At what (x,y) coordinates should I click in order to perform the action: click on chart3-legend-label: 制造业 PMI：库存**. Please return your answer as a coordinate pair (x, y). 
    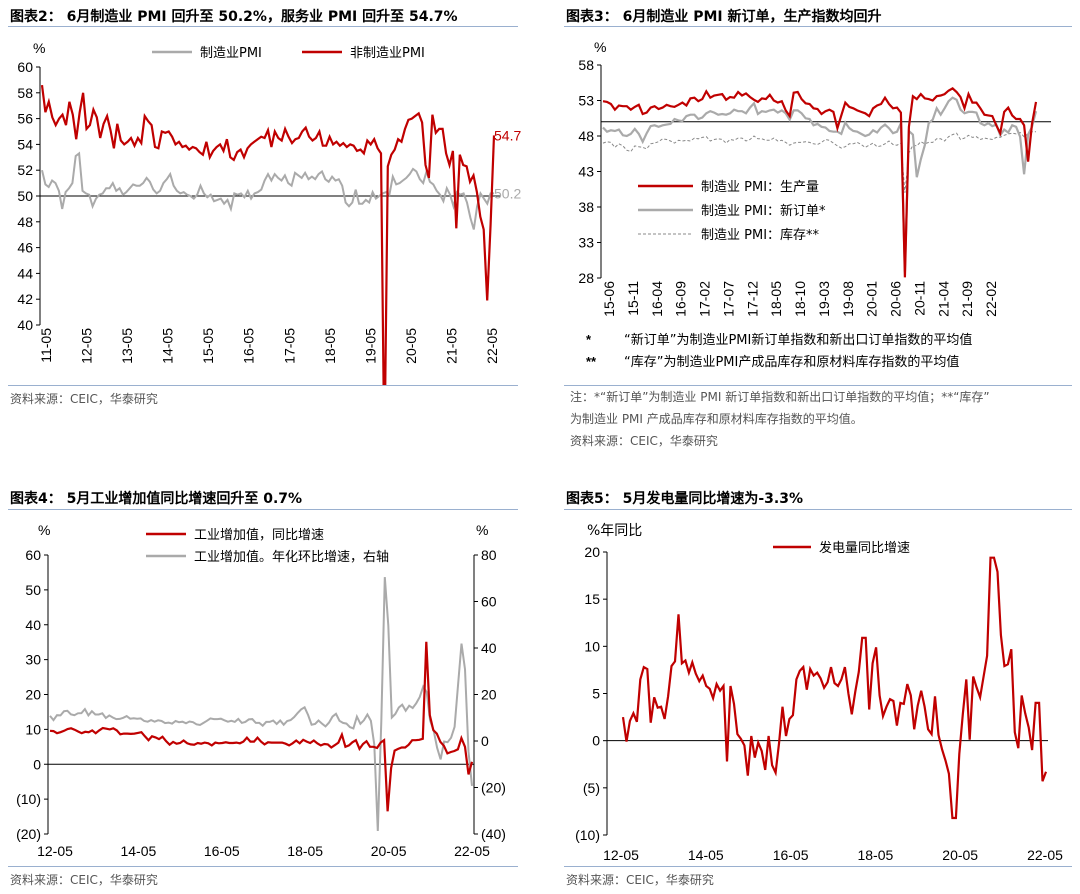
    Looking at the image, I should click on (760, 235).